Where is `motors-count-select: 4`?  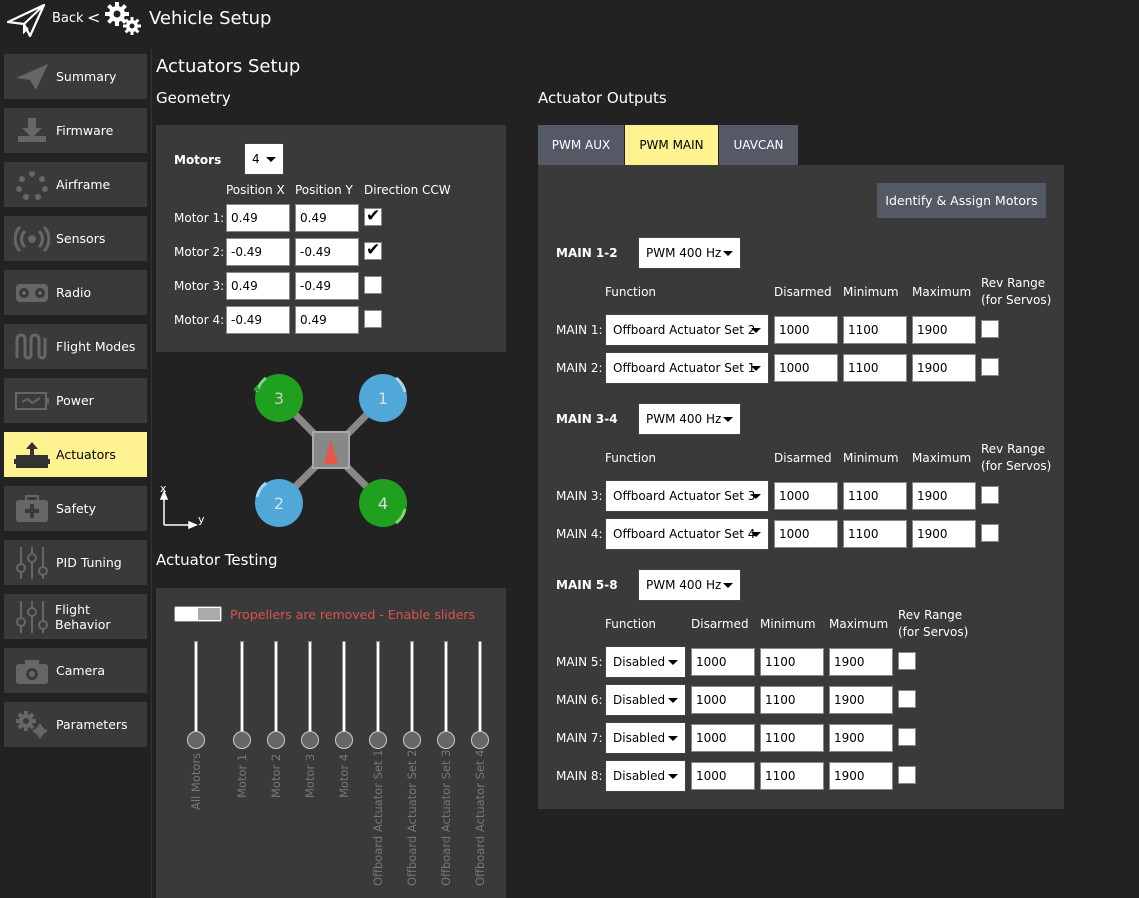 motors-count-select: 4 is located at coordinates (264, 159).